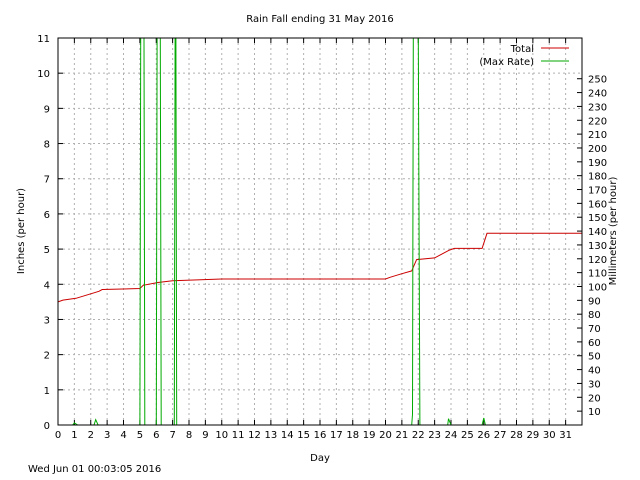 This screenshot has height=480, width=640. I want to click on y2-tick-label: 60, so click(594, 343).